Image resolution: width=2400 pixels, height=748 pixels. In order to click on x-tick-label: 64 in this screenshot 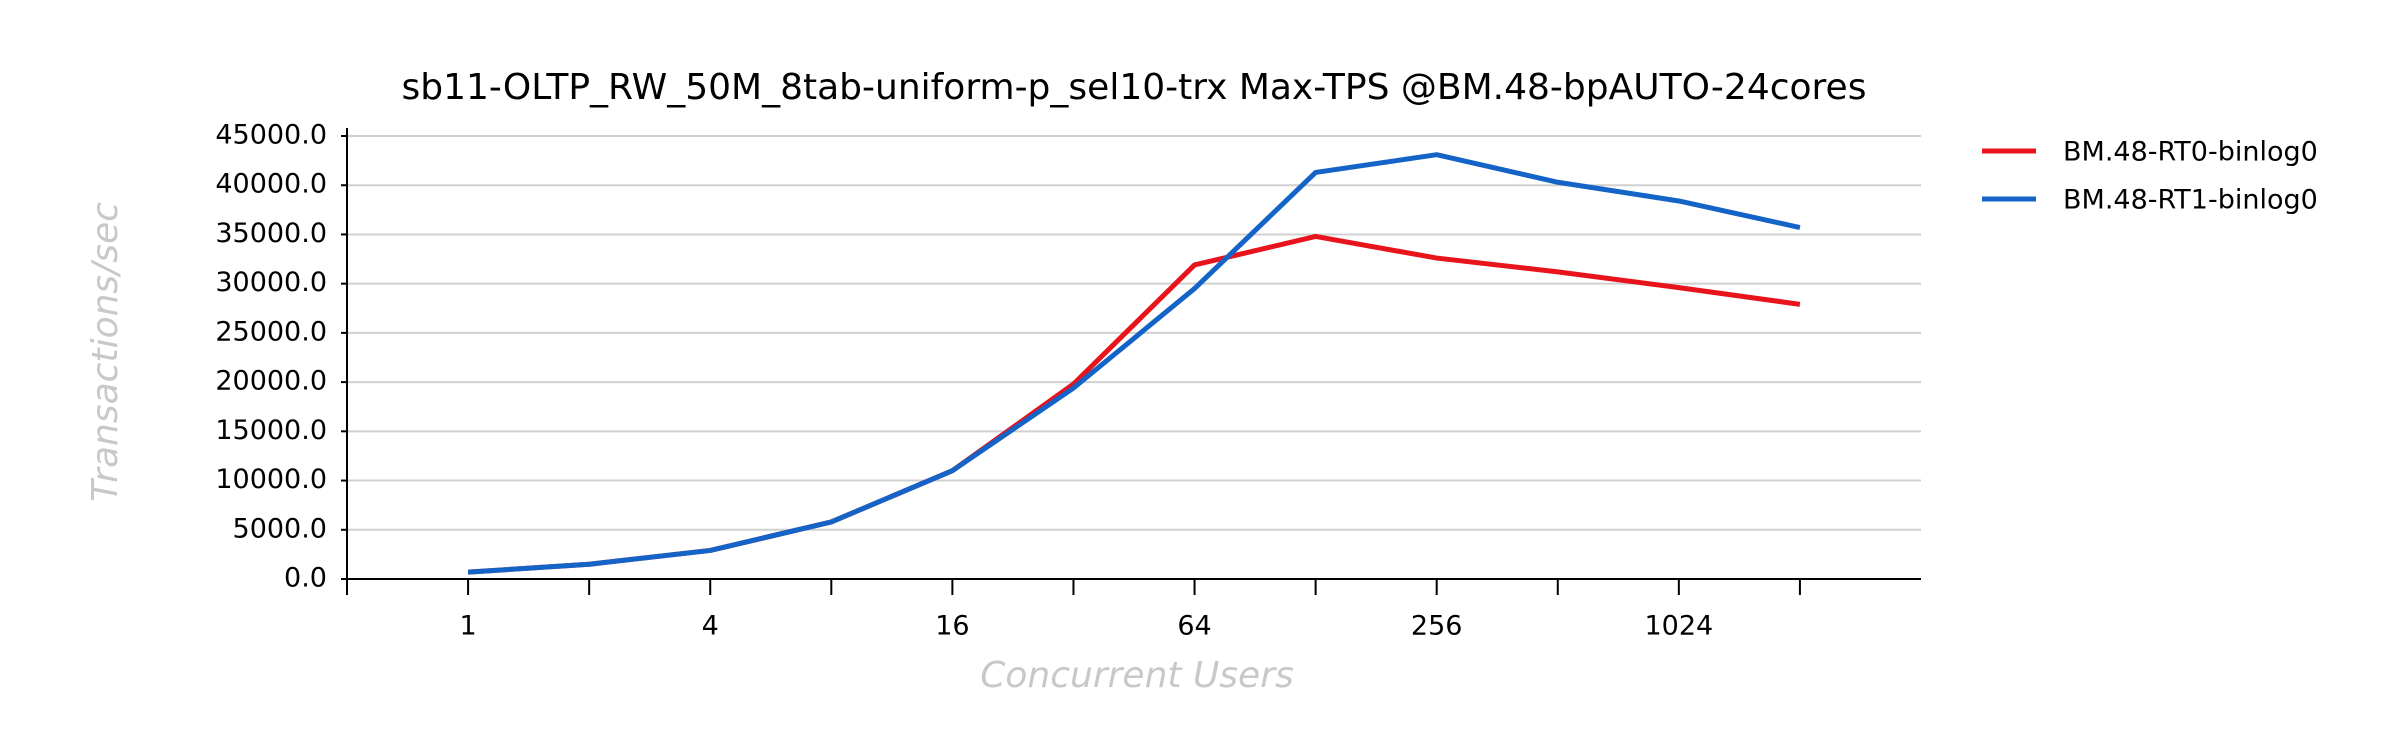, I will do `click(1194, 626)`.